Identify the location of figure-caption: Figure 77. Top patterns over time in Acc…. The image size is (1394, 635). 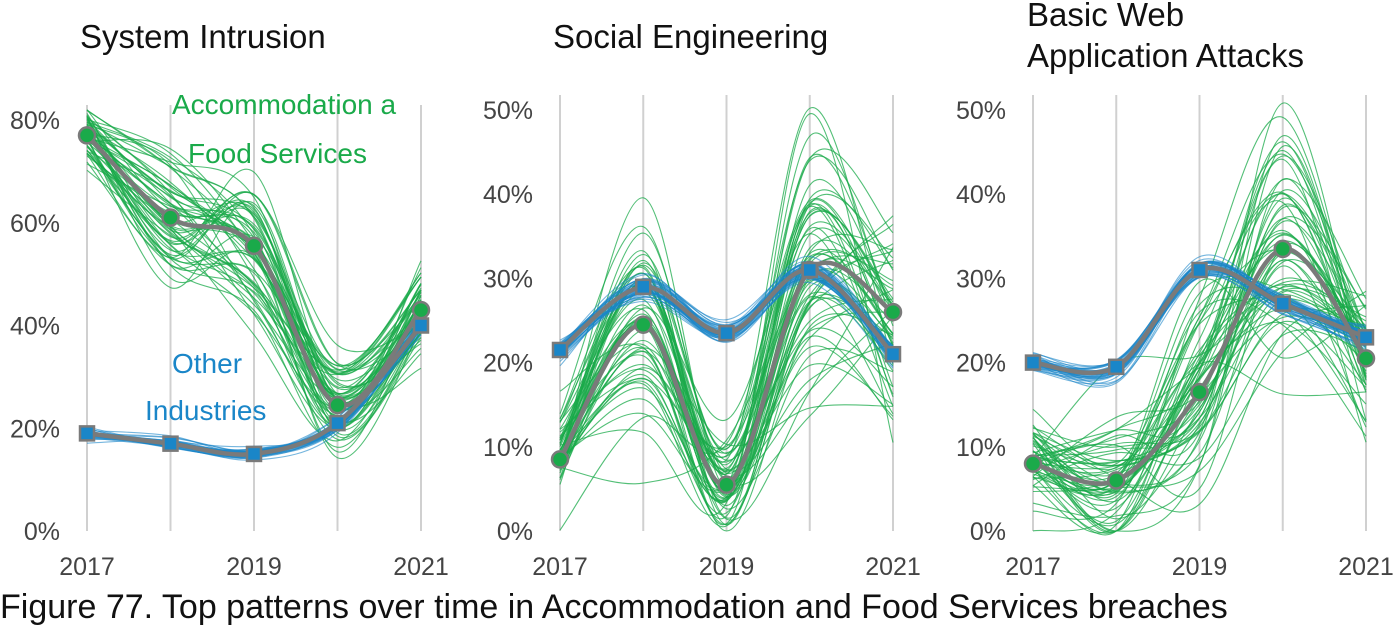
(614, 607).